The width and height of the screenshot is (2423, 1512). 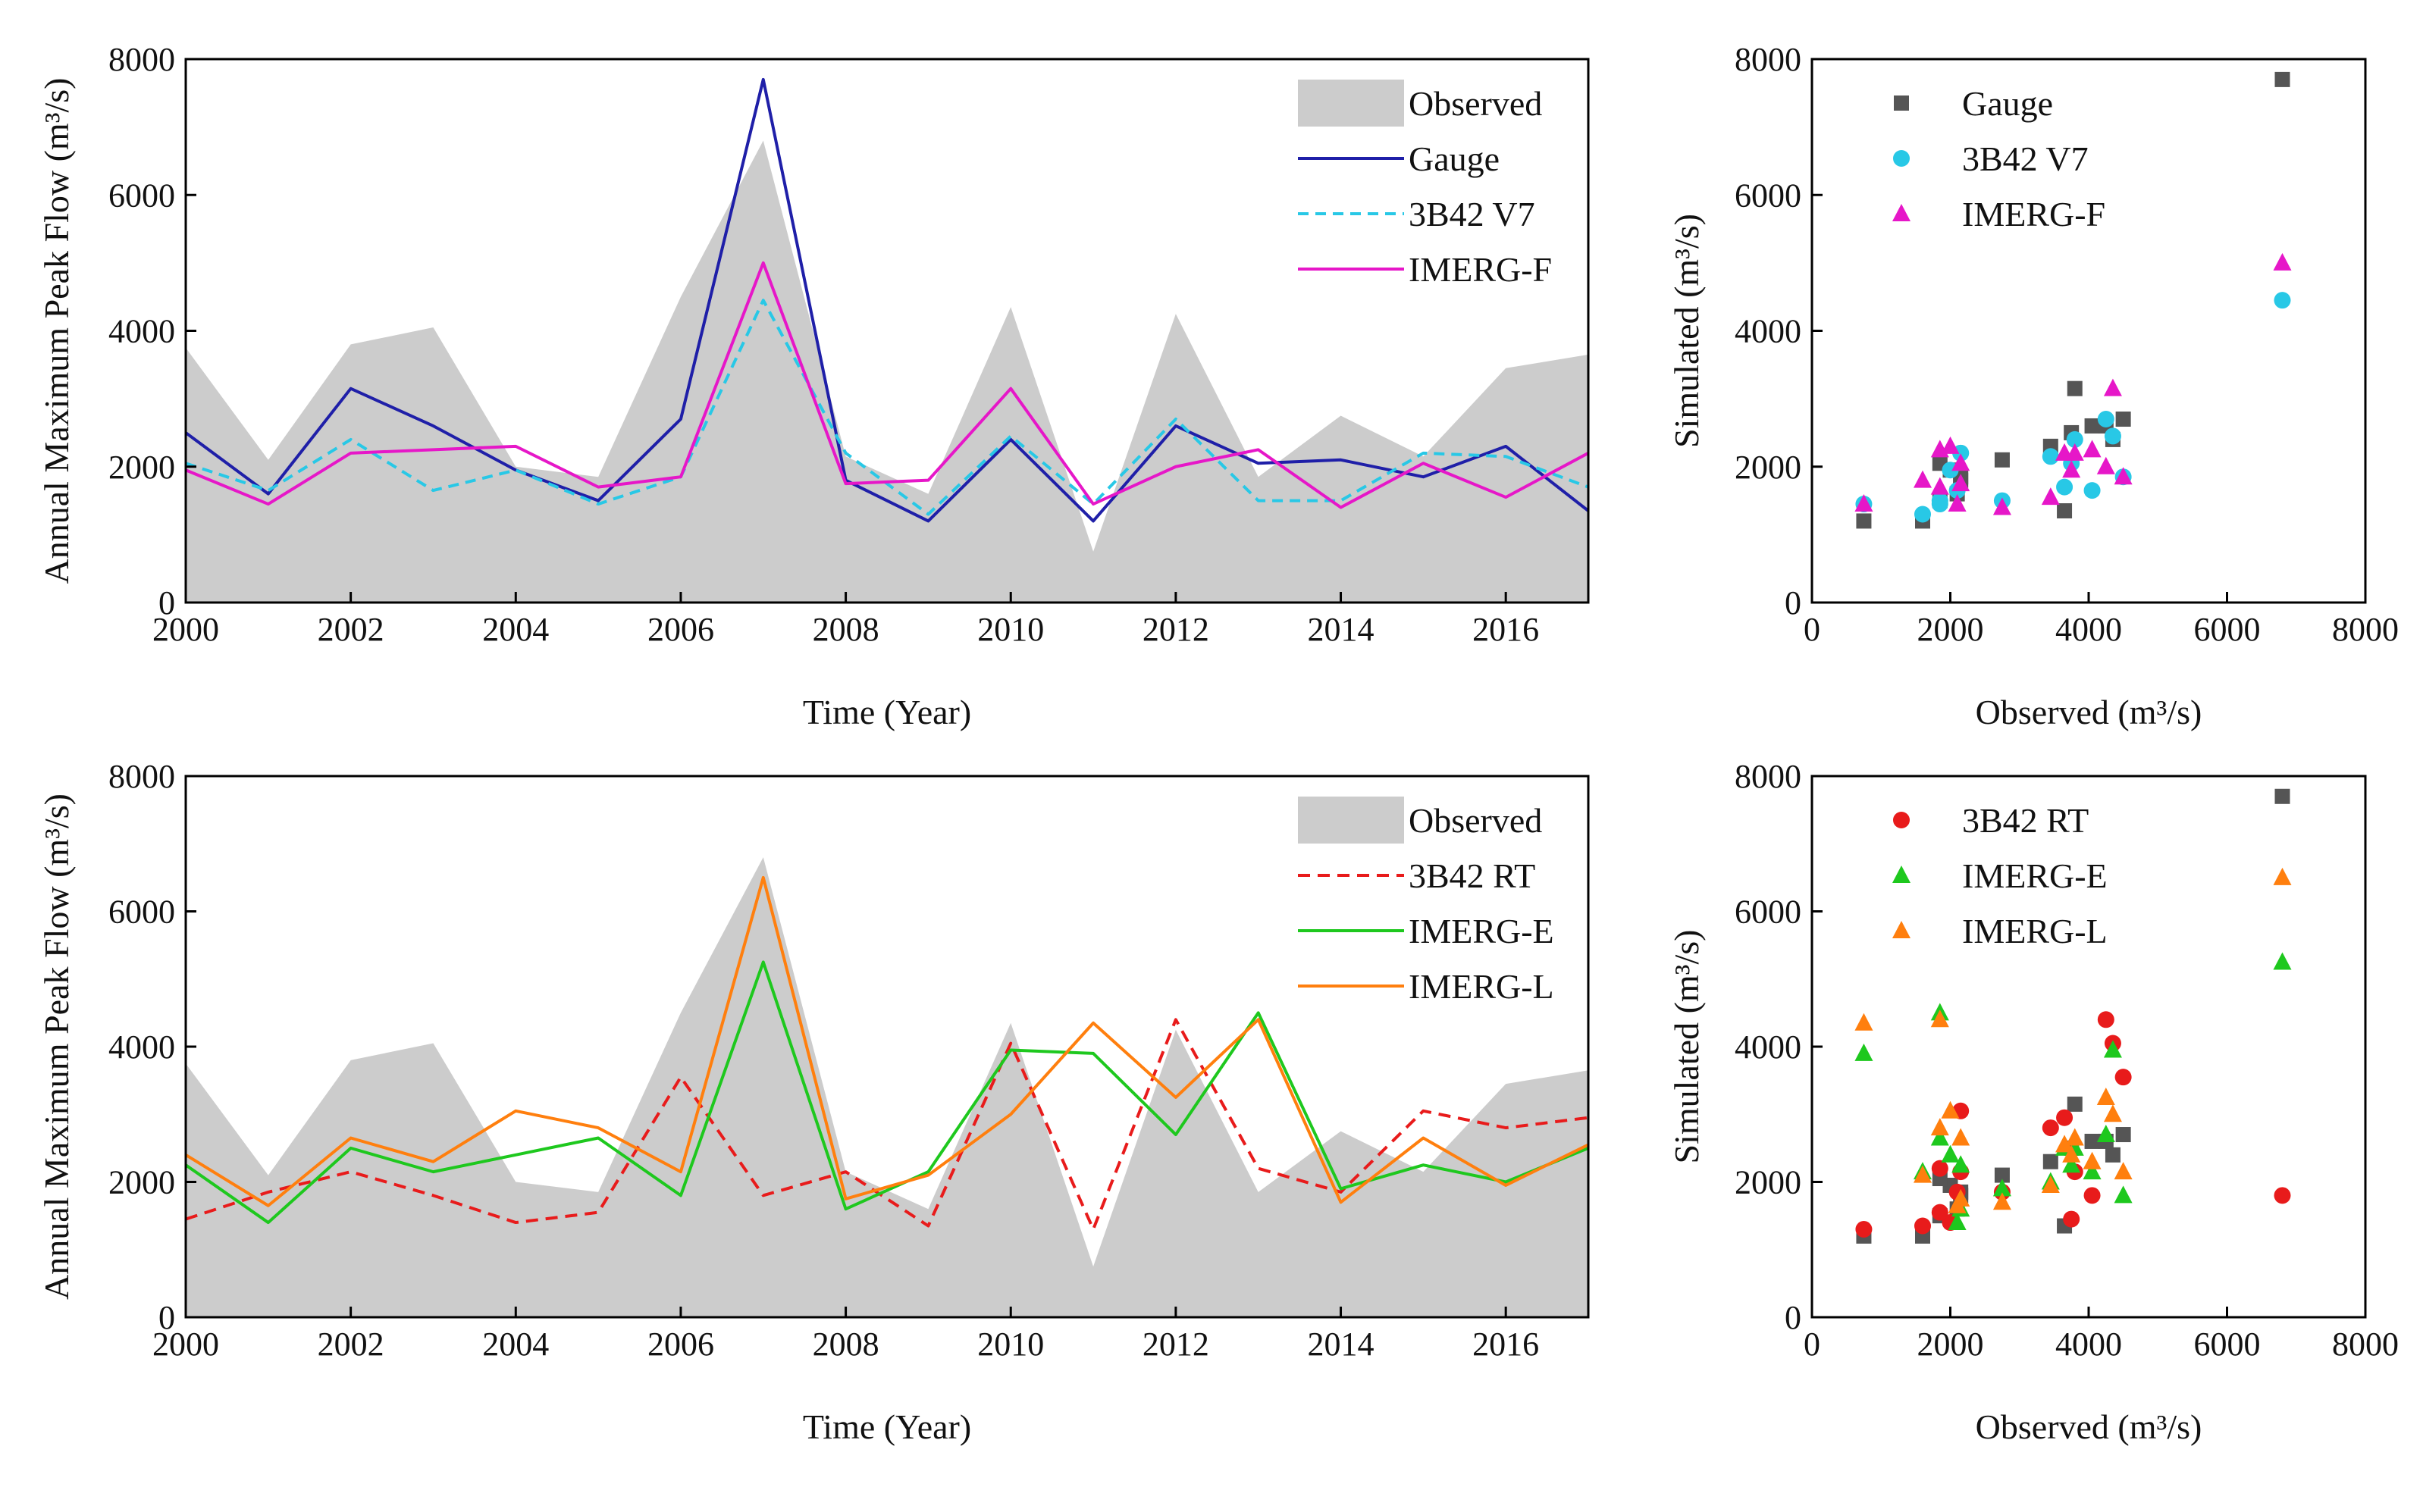 I want to click on x-tick-label: 2006, so click(x=680, y=629).